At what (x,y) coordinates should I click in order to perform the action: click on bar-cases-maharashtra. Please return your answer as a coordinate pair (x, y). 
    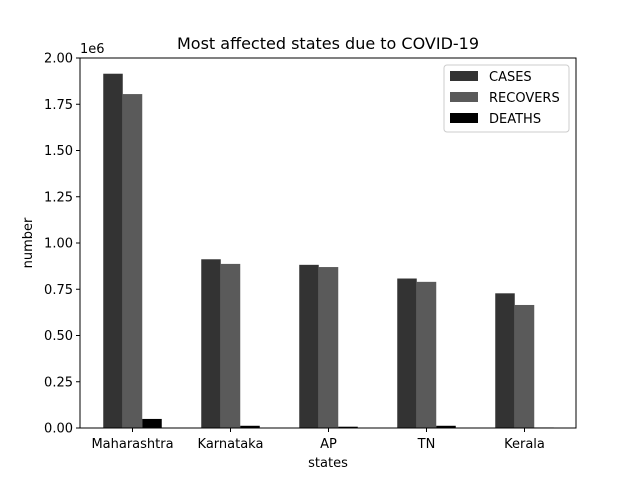
    Looking at the image, I should click on (113, 250).